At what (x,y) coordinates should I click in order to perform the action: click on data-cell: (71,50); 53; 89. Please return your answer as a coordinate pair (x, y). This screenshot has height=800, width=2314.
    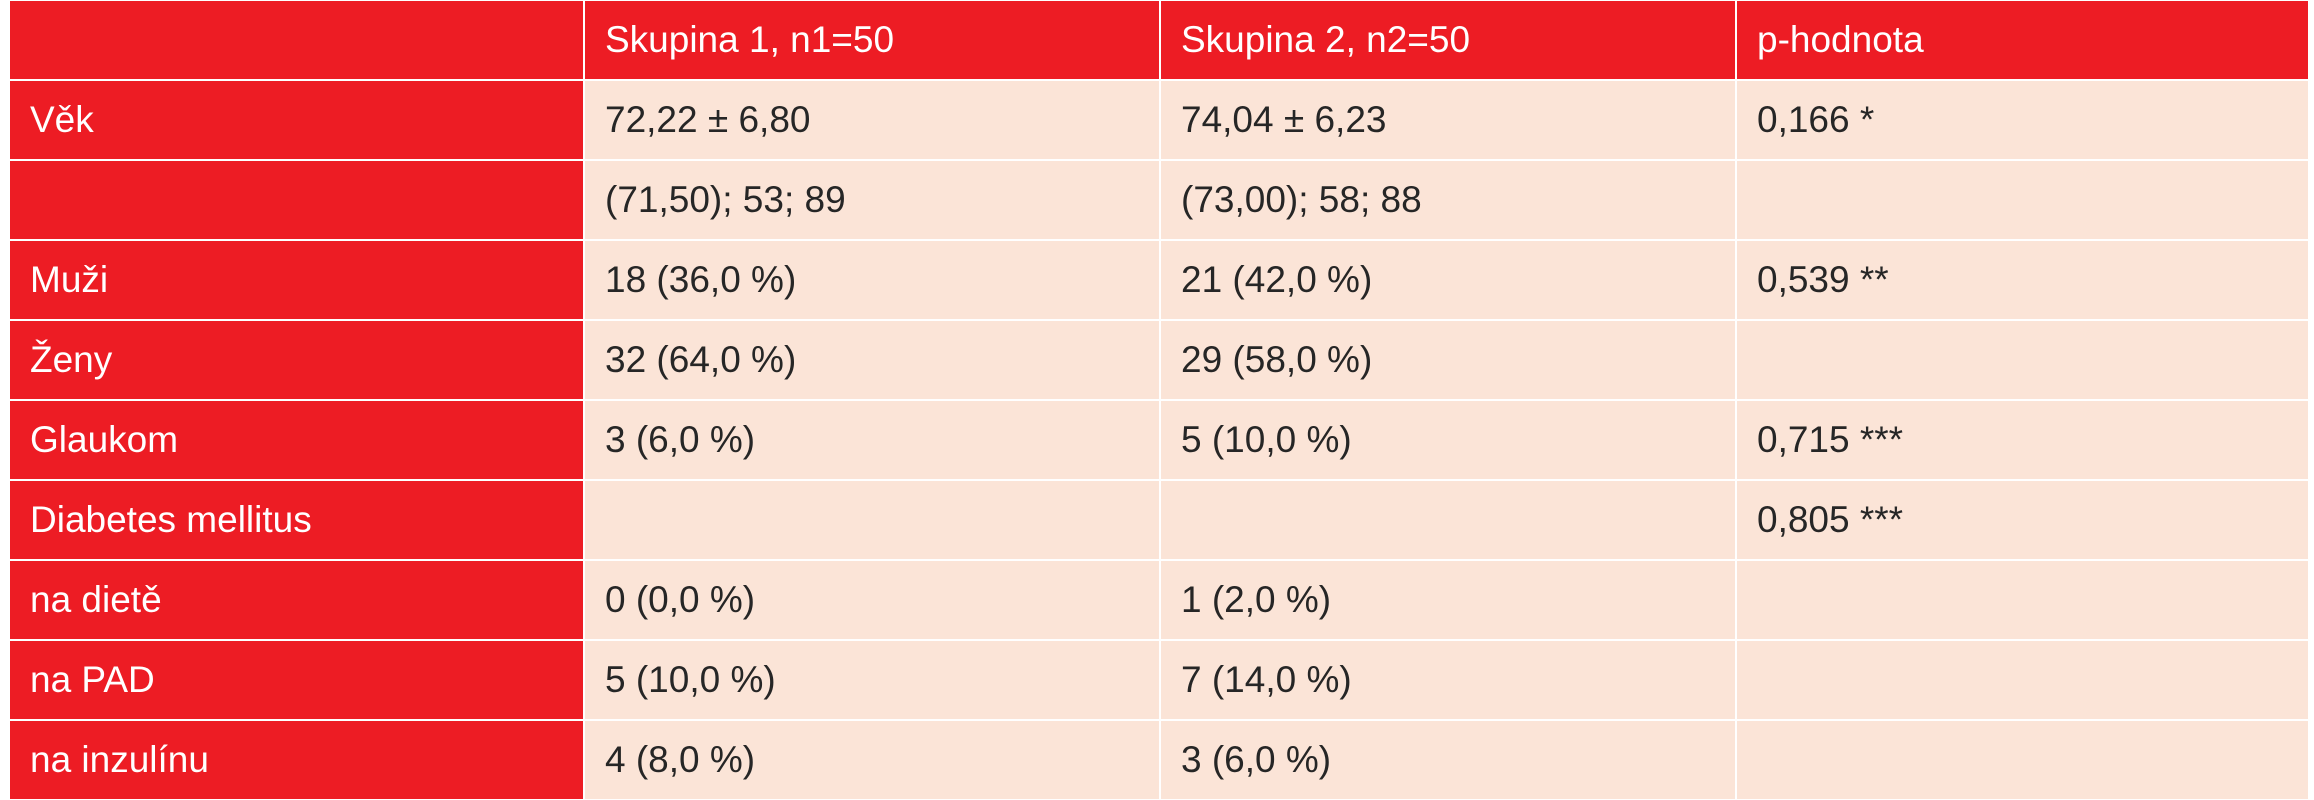
    Looking at the image, I should click on (872, 200).